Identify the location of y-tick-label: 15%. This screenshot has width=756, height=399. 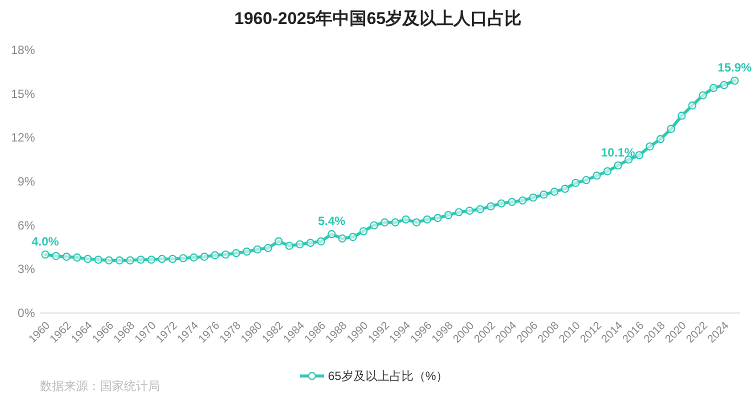
(23, 93).